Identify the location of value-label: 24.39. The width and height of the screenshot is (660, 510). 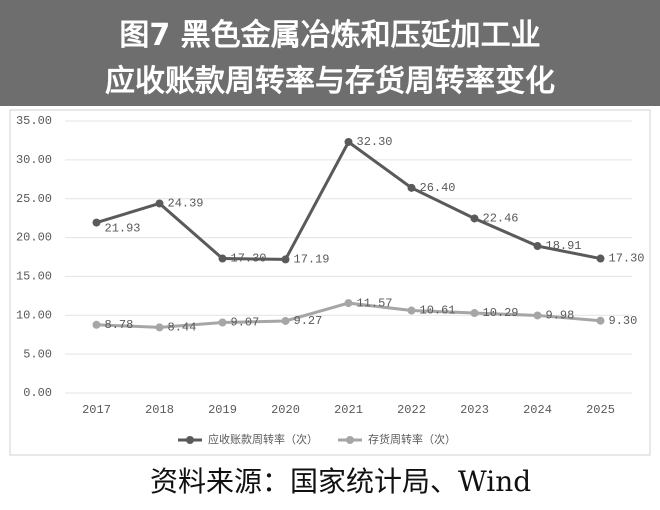
(186, 204).